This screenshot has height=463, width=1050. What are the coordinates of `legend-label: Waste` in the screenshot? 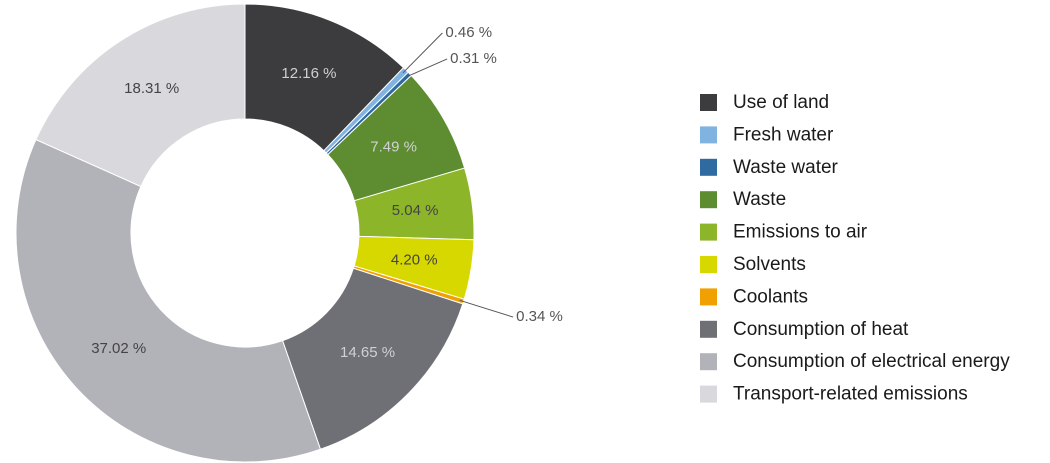 It's located at (759, 199).